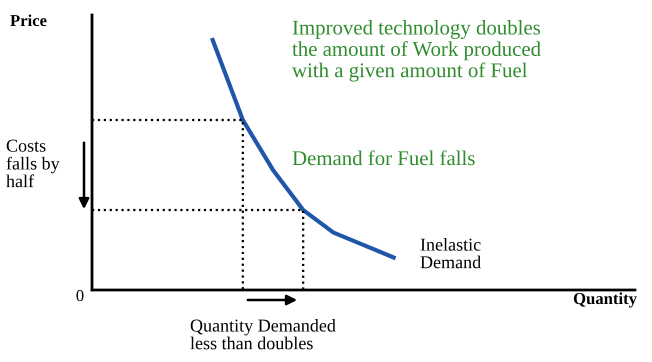 This screenshot has height=362, width=652. Describe the element at coordinates (383, 158) in the screenshot. I see `annotation: Demand for Fuel falls` at that location.